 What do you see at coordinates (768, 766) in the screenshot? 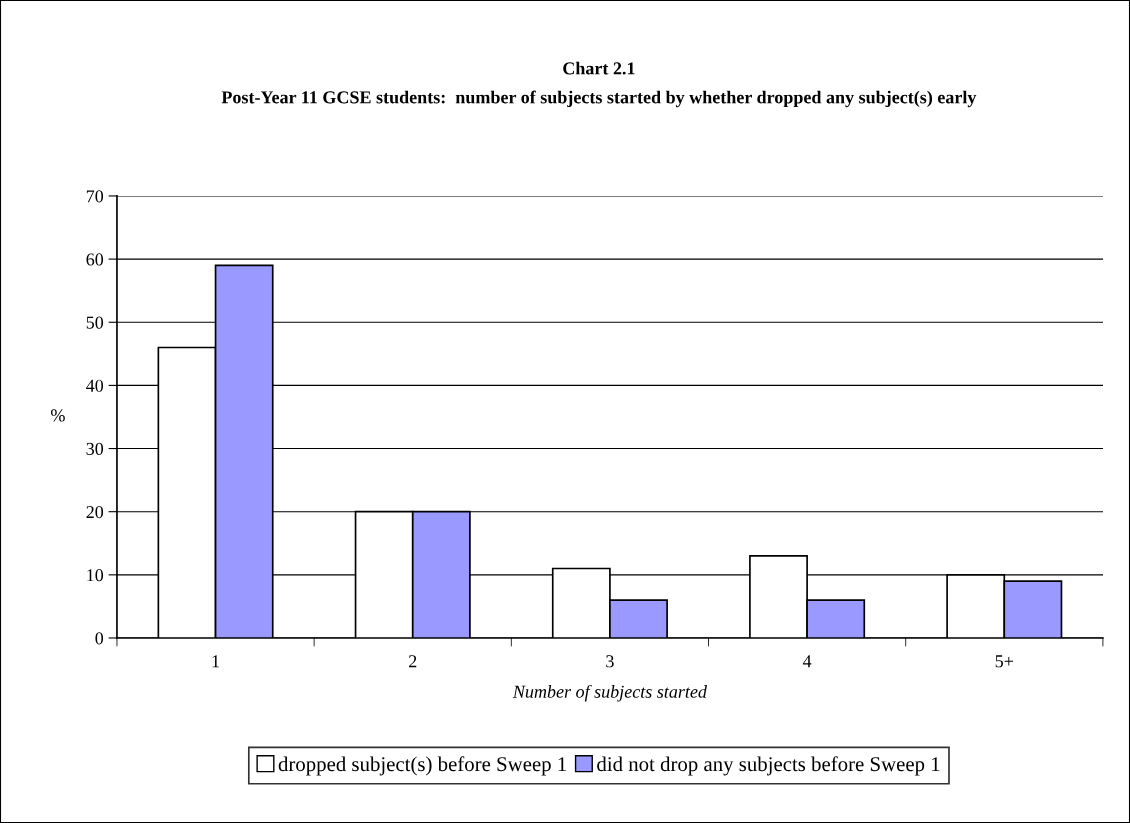
I see `legend-label: did not drop any subjects before Sweep 1` at bounding box center [768, 766].